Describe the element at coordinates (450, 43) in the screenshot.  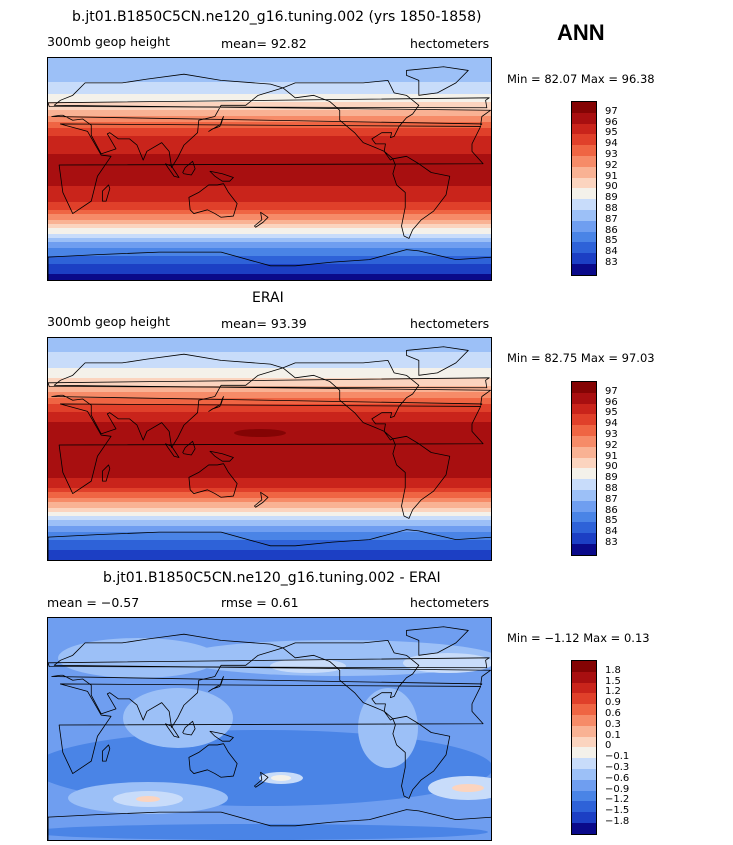
I see `panel1-units-label: hectometers` at that location.